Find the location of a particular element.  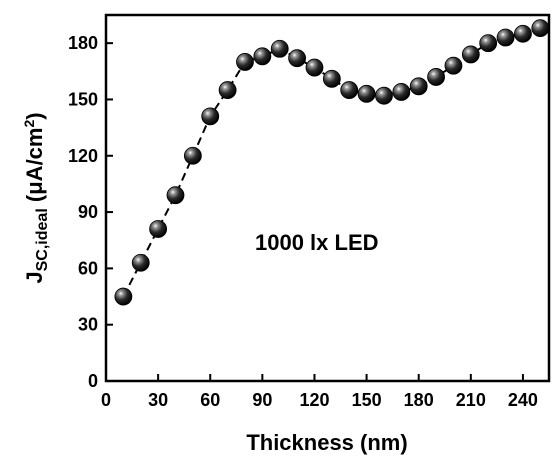

x-tick-label: 120 is located at coordinates (314, 400).